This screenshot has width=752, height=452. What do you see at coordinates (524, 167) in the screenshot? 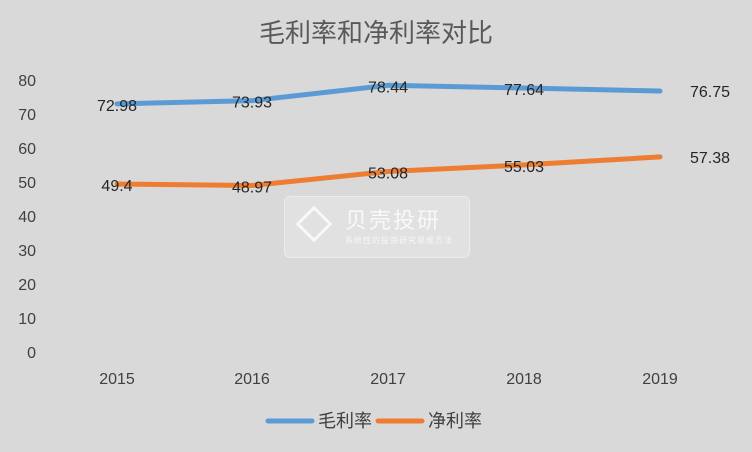
I see `data-label: 55.03` at bounding box center [524, 167].